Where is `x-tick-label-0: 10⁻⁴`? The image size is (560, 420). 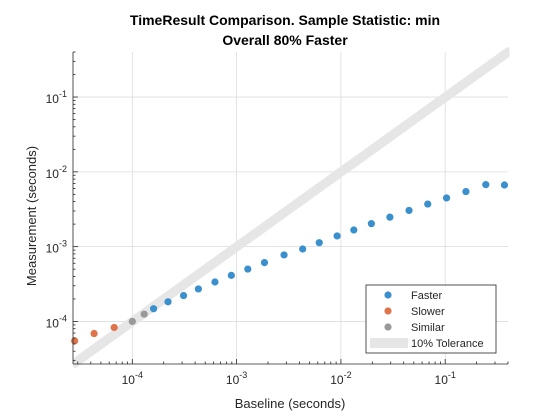 x-tick-label-0: 10⁻⁴ is located at coordinates (132, 378).